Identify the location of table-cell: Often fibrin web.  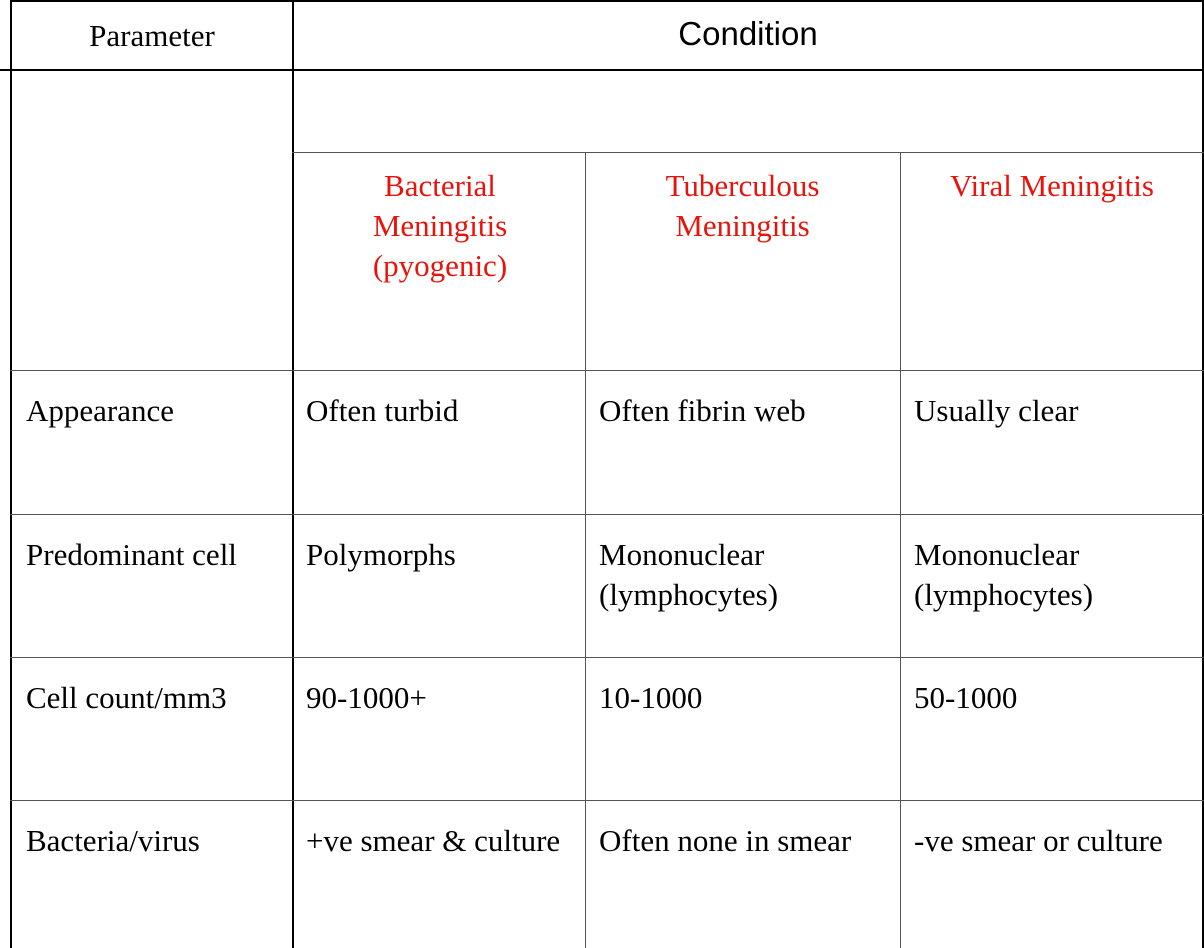
(702, 410).